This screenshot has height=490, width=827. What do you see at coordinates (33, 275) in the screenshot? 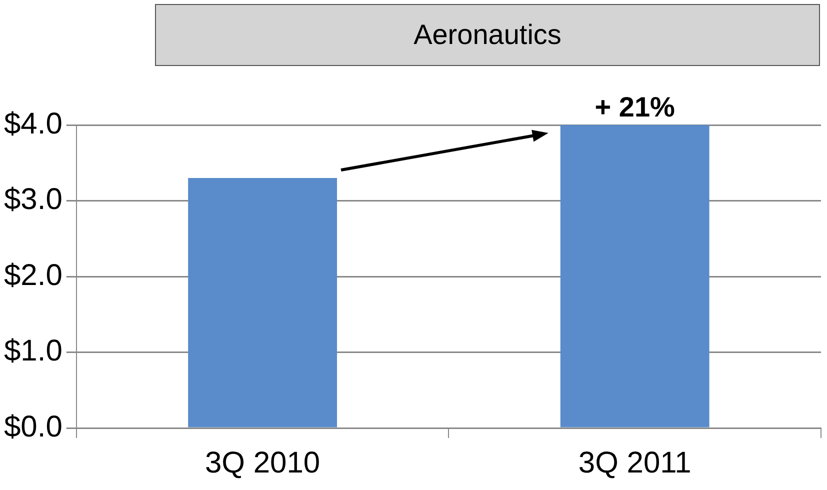
I see `y-tick-label: $2.0` at bounding box center [33, 275].